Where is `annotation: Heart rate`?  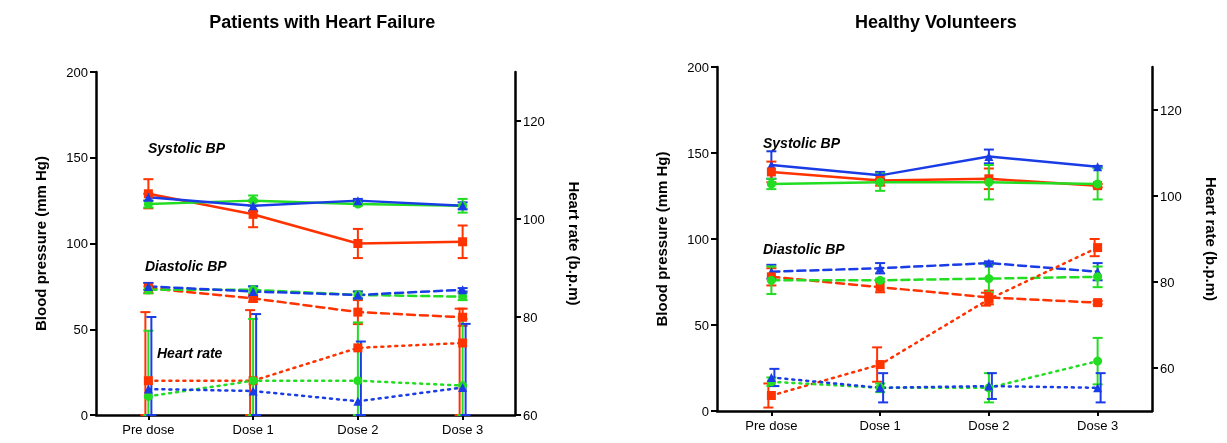
annotation: Heart rate is located at coordinates (190, 353).